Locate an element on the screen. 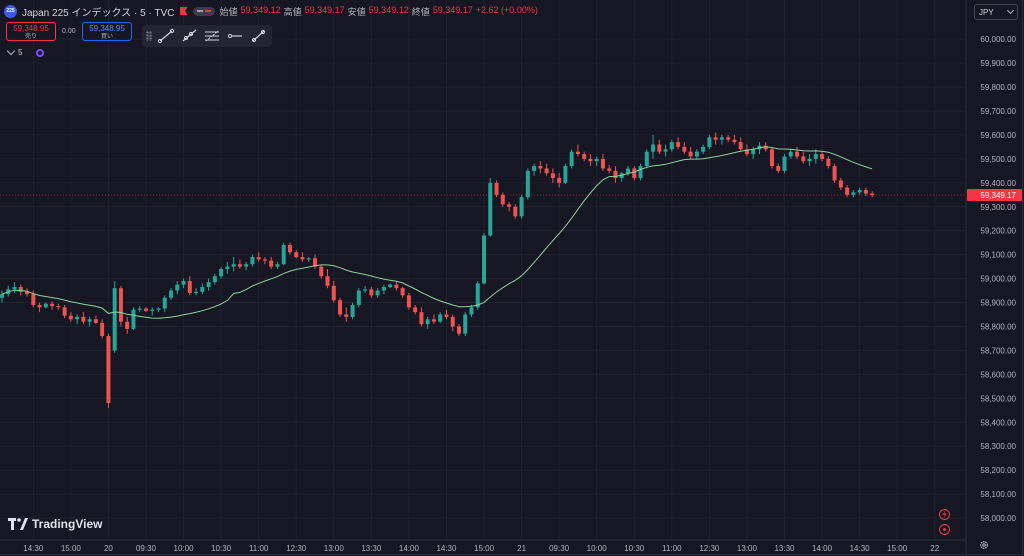  brand-name: TradingView is located at coordinates (67, 524).